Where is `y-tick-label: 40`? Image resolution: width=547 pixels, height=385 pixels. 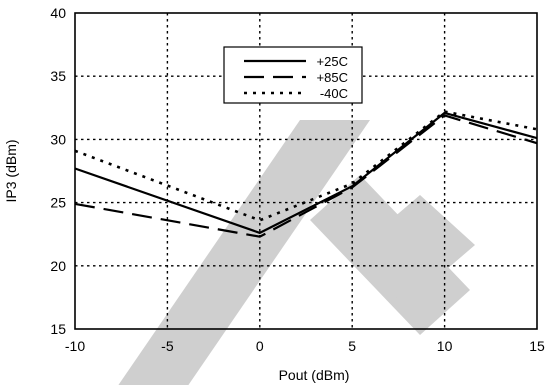 y-tick-label: 40 is located at coordinates (58, 13).